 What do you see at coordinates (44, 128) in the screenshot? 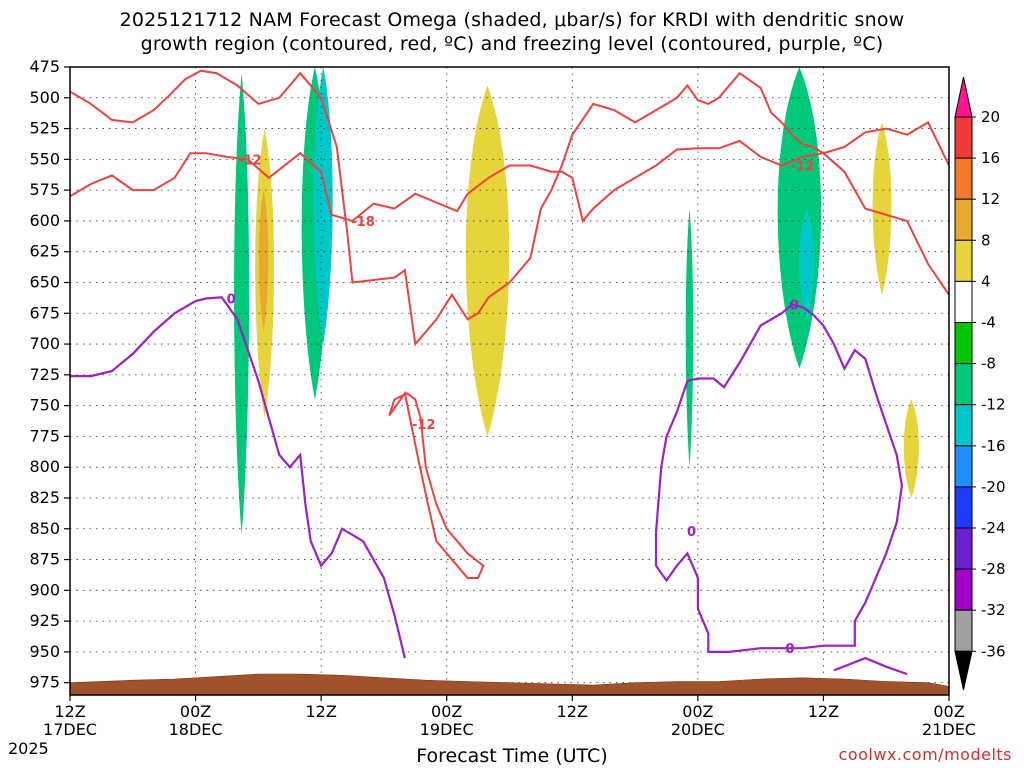
I see `y-tick-label: 525` at bounding box center [44, 128].